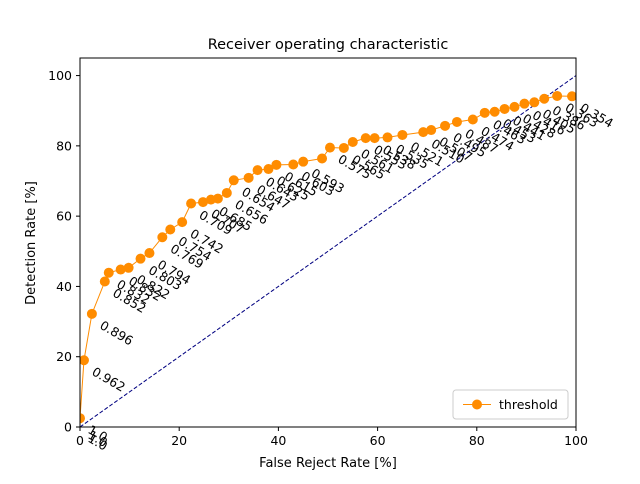 The image size is (640, 484). What do you see at coordinates (328, 45) in the screenshot?
I see `chart-title: Receiver operating characteristic` at bounding box center [328, 45].